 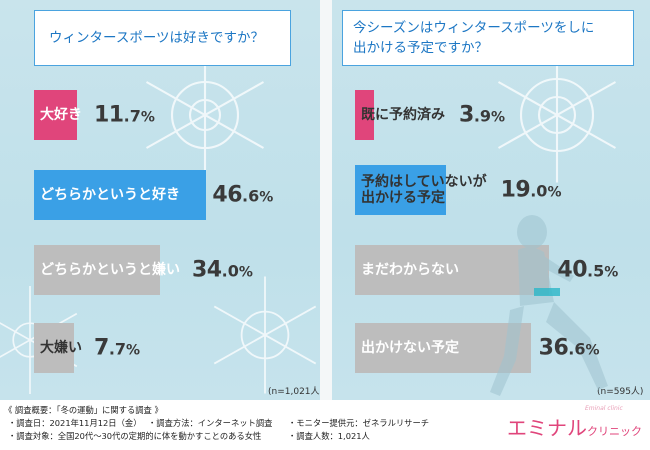 I want to click on value-integer: 34, so click(x=207, y=270).